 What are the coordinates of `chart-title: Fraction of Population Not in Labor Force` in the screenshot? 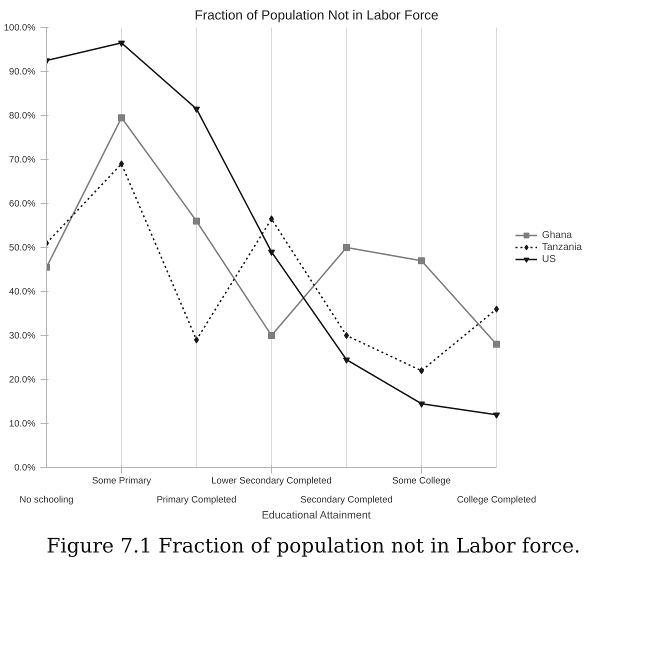 It's located at (316, 15).